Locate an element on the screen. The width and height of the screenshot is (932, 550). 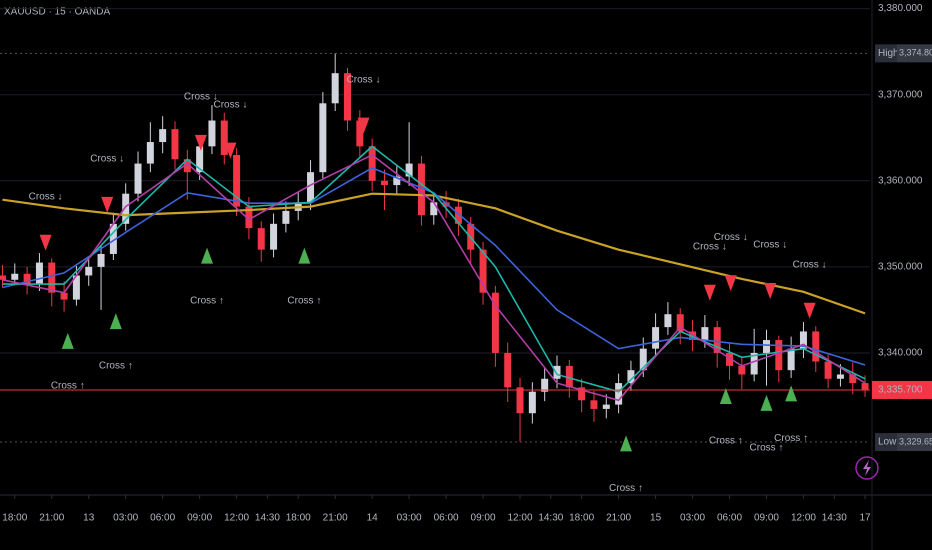
last-price-box is located at coordinates (902, 389).